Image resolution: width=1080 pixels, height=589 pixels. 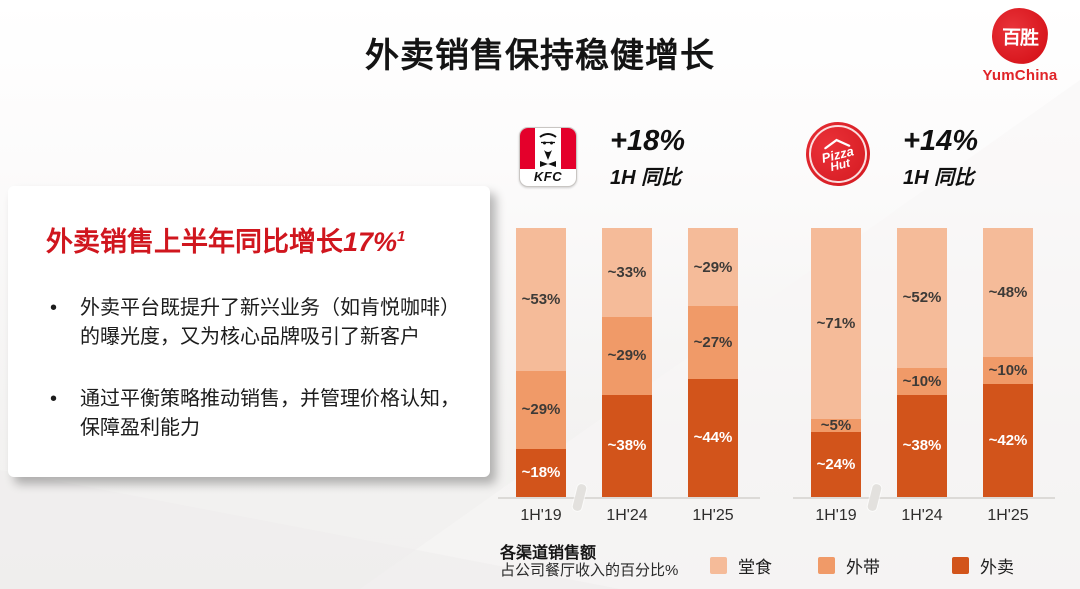 I want to click on bar-segment-label: ~53%, so click(x=541, y=299).